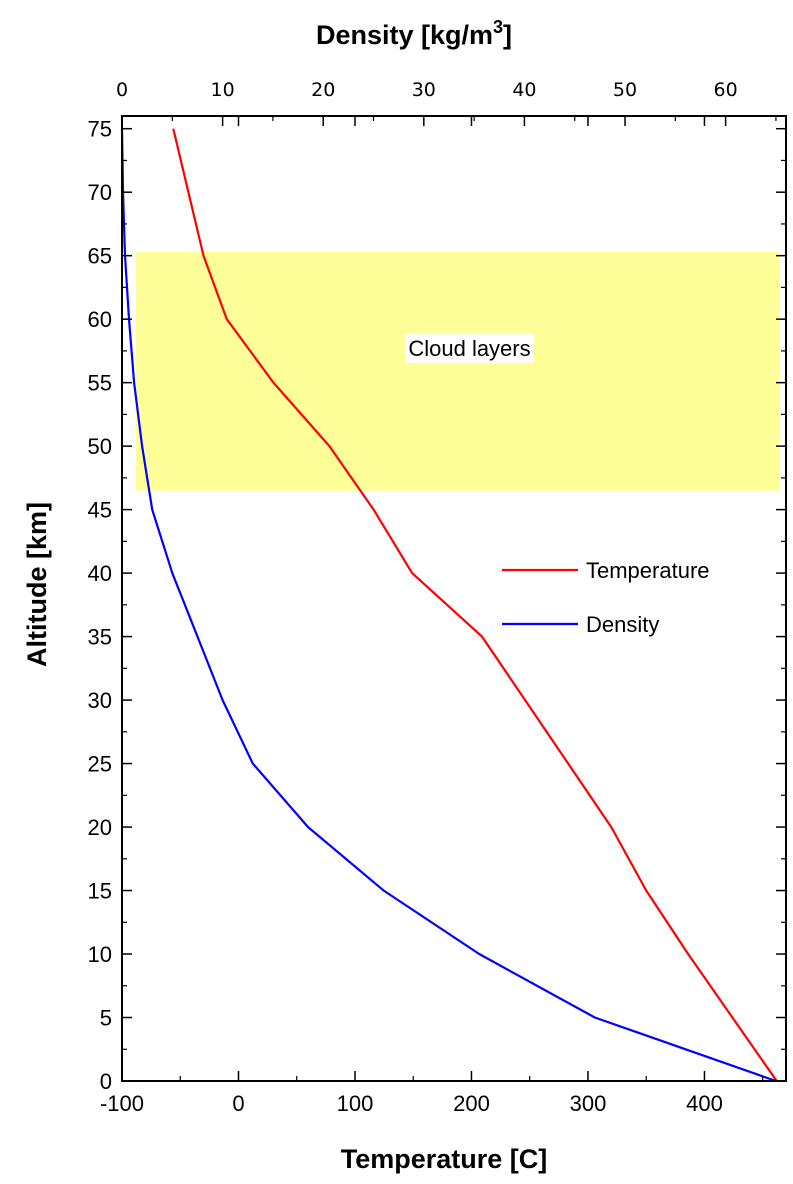 The width and height of the screenshot is (793, 1184). I want to click on y-tick-label: 15, so click(100, 891).